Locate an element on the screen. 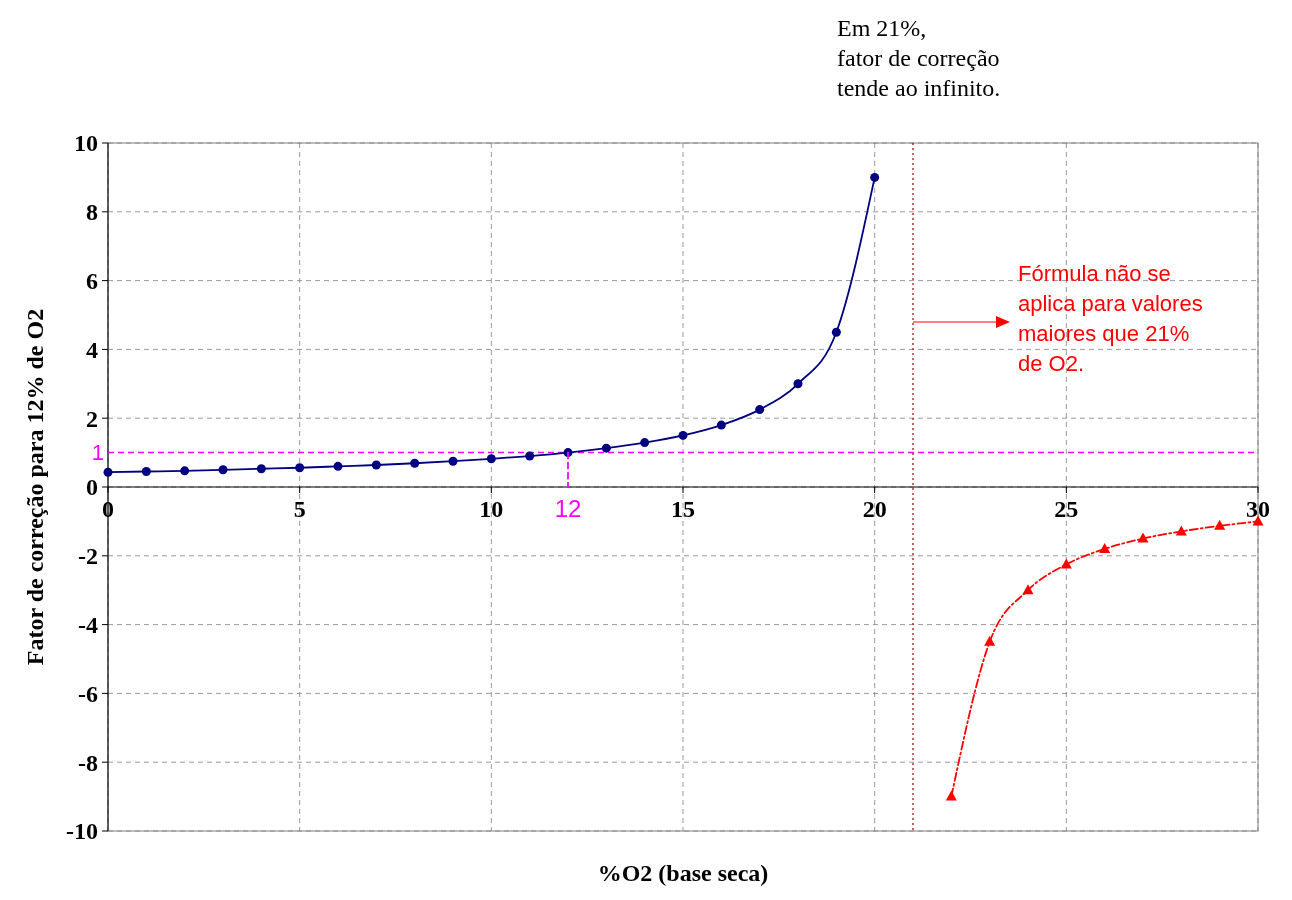 This screenshot has height=900, width=1292. y-tick-label: 4 is located at coordinates (92, 349).